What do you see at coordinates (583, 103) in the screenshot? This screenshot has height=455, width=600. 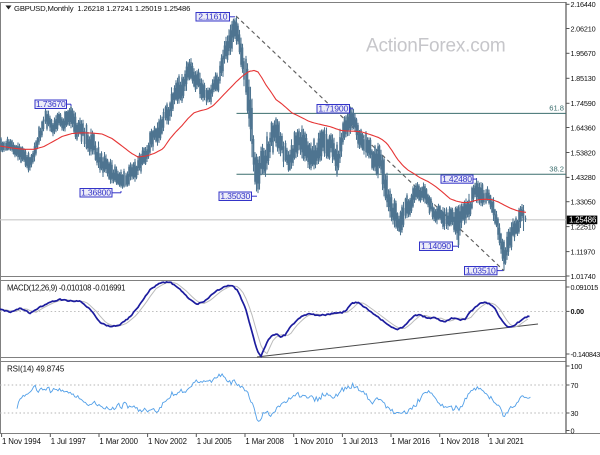 I see `svg-text: 1.74590` at bounding box center [583, 103].